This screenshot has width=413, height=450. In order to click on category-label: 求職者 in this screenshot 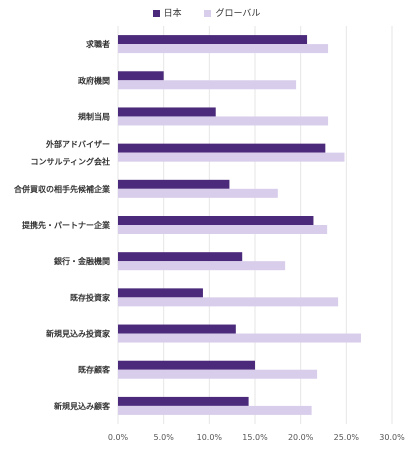, I will do `click(98, 44)`.